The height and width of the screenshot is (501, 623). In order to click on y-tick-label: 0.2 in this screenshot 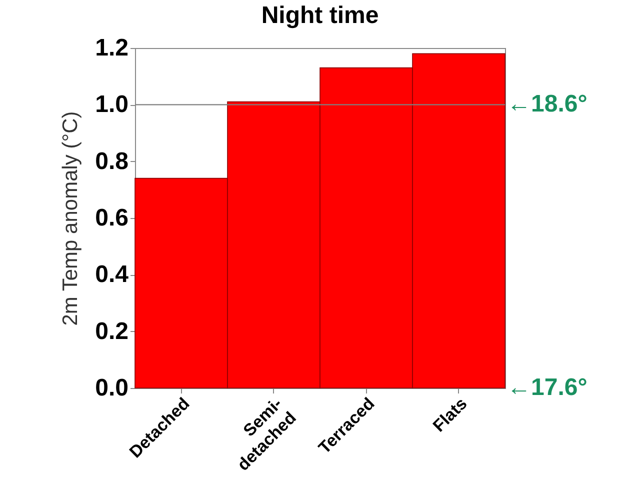, I will do `click(111, 331)`.